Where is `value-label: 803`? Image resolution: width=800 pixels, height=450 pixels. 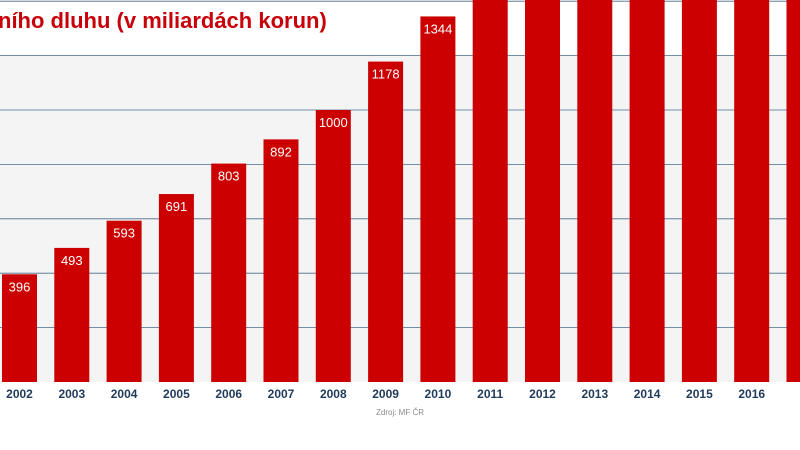 value-label: 803 is located at coordinates (229, 176).